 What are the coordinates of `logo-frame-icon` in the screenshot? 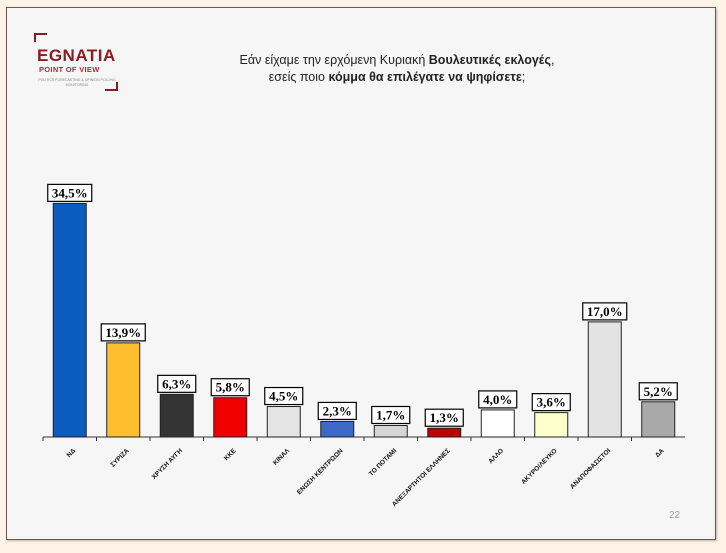 It's located at (76, 62).